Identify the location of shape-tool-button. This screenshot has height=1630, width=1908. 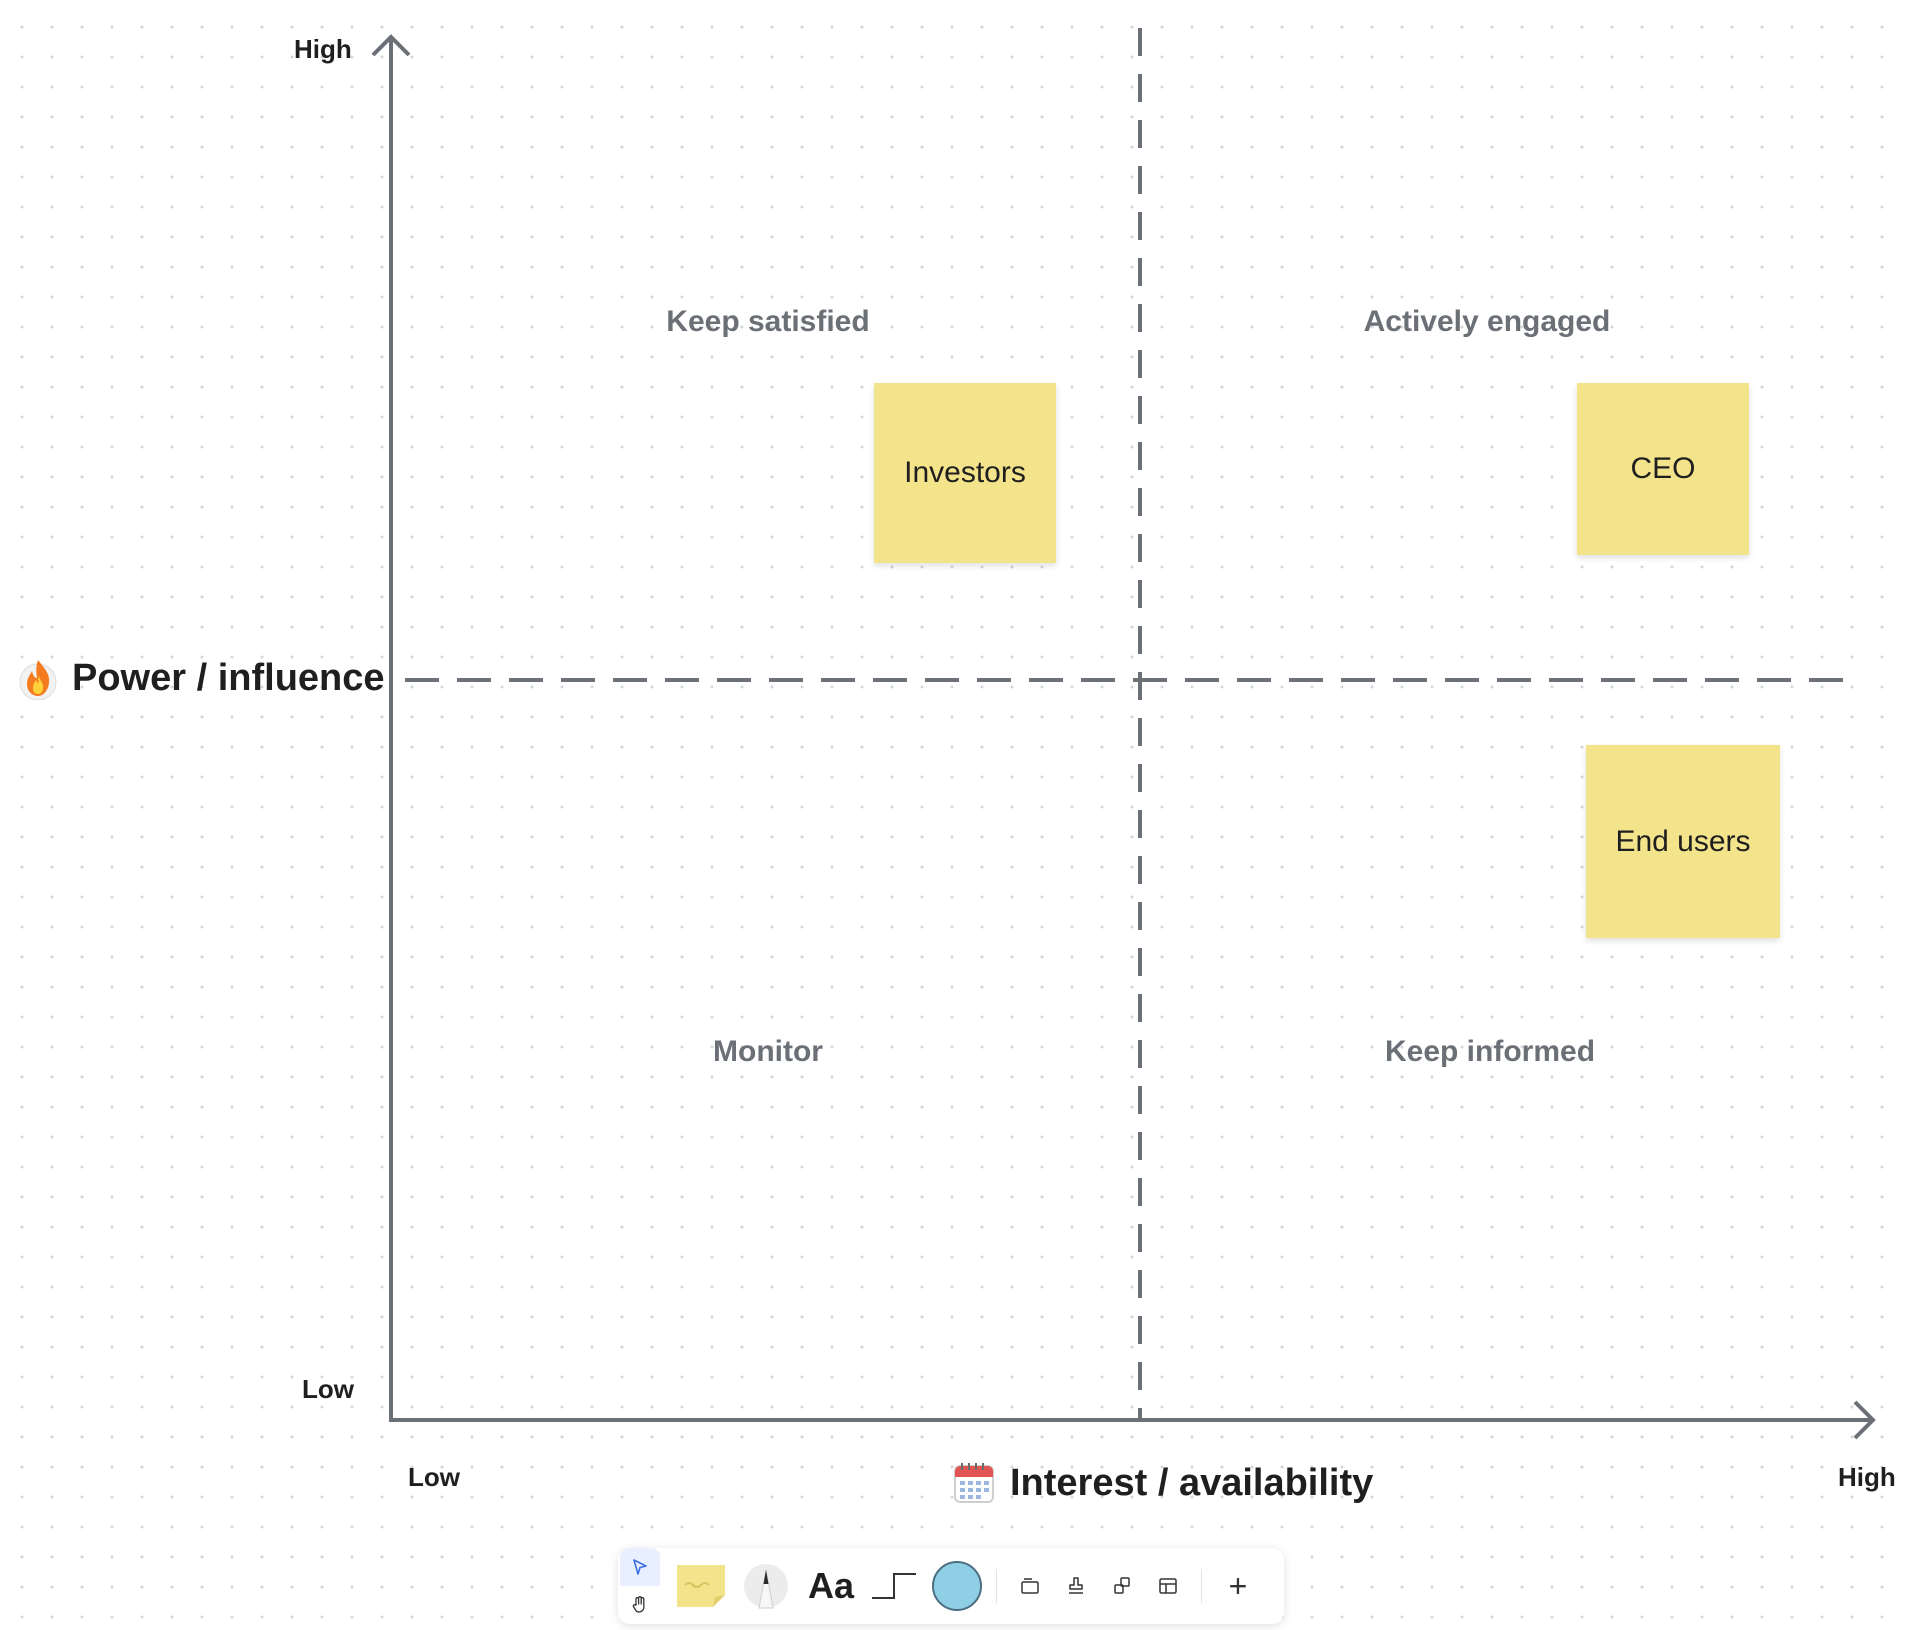
(957, 1586).